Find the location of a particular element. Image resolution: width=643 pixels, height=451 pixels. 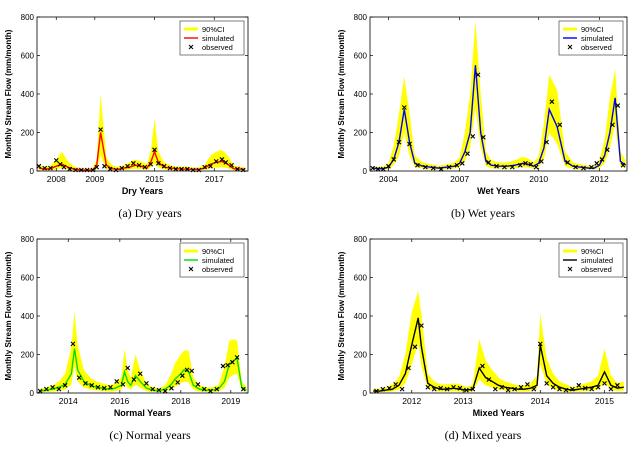

x-tick-label: 2009 is located at coordinates (94, 179).